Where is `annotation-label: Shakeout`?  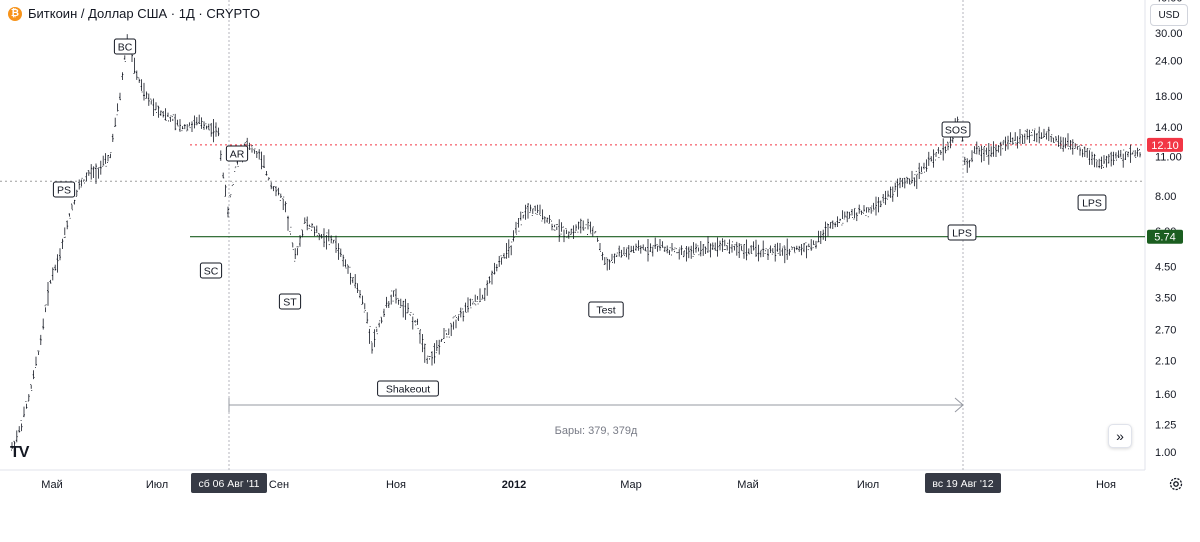
annotation-label: Shakeout is located at coordinates (408, 388).